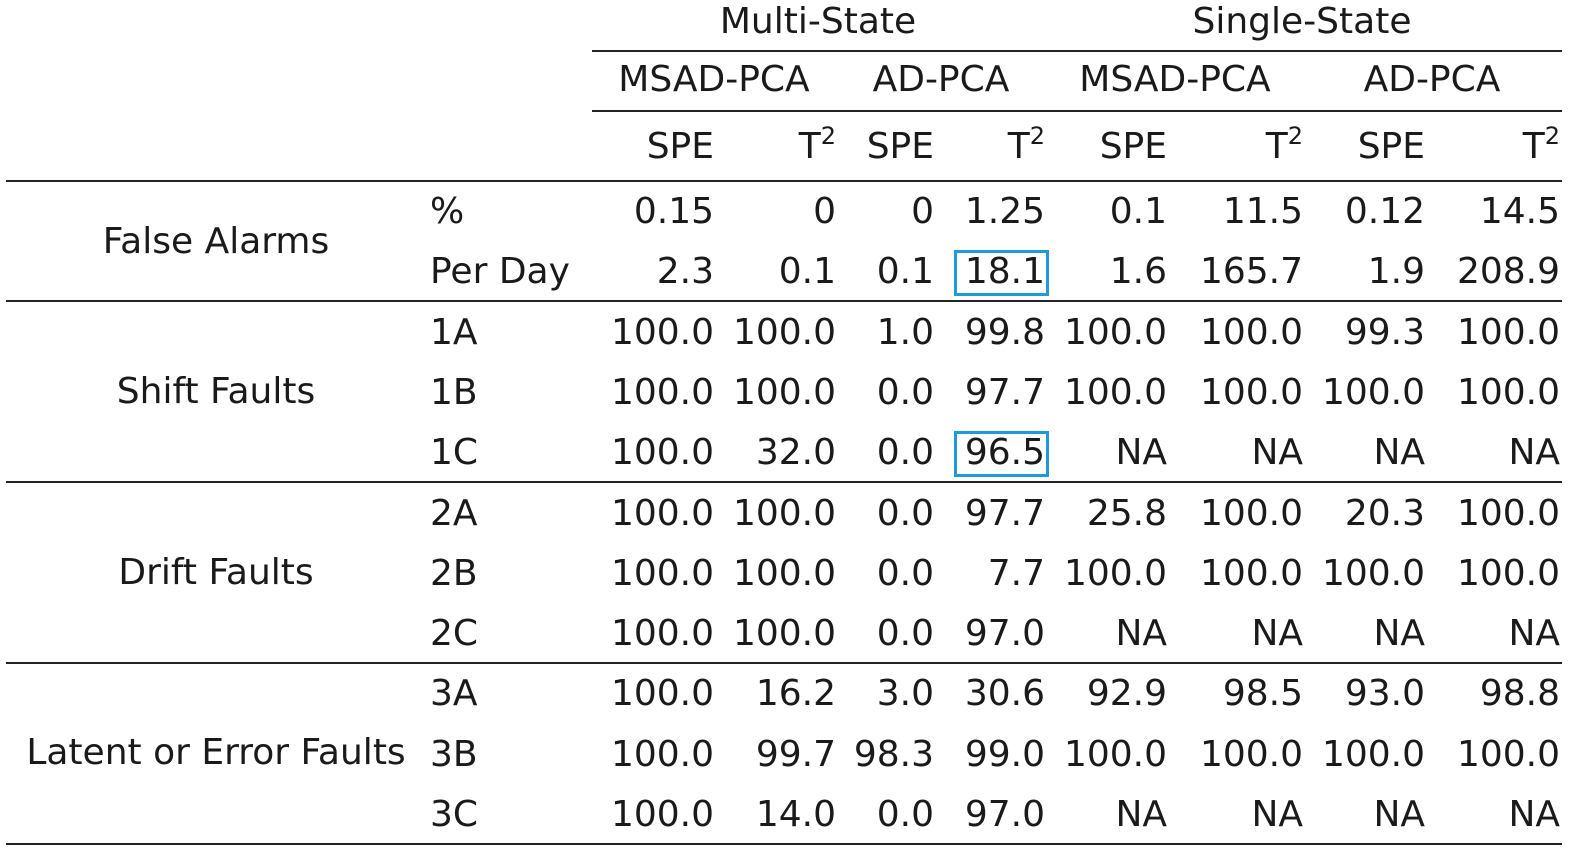  I want to click on table-cell: 165.7, so click(1251, 272).